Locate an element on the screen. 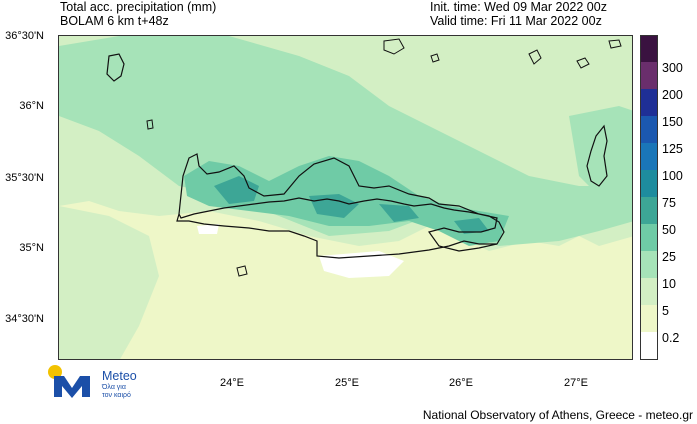 This screenshot has width=697, height=424. valid-time: Valid time: Fri 11 Mar 2022 00z is located at coordinates (516, 21).